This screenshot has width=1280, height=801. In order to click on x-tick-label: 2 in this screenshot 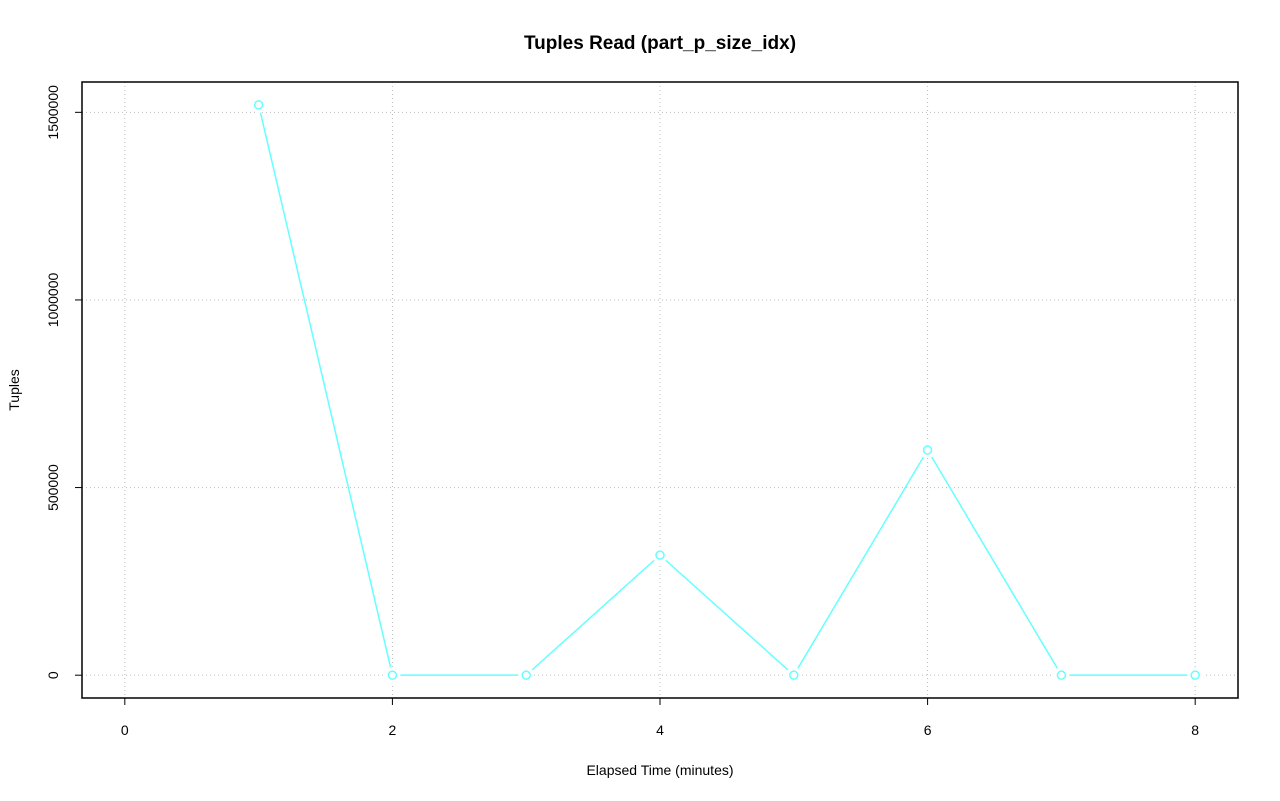, I will do `click(393, 730)`.